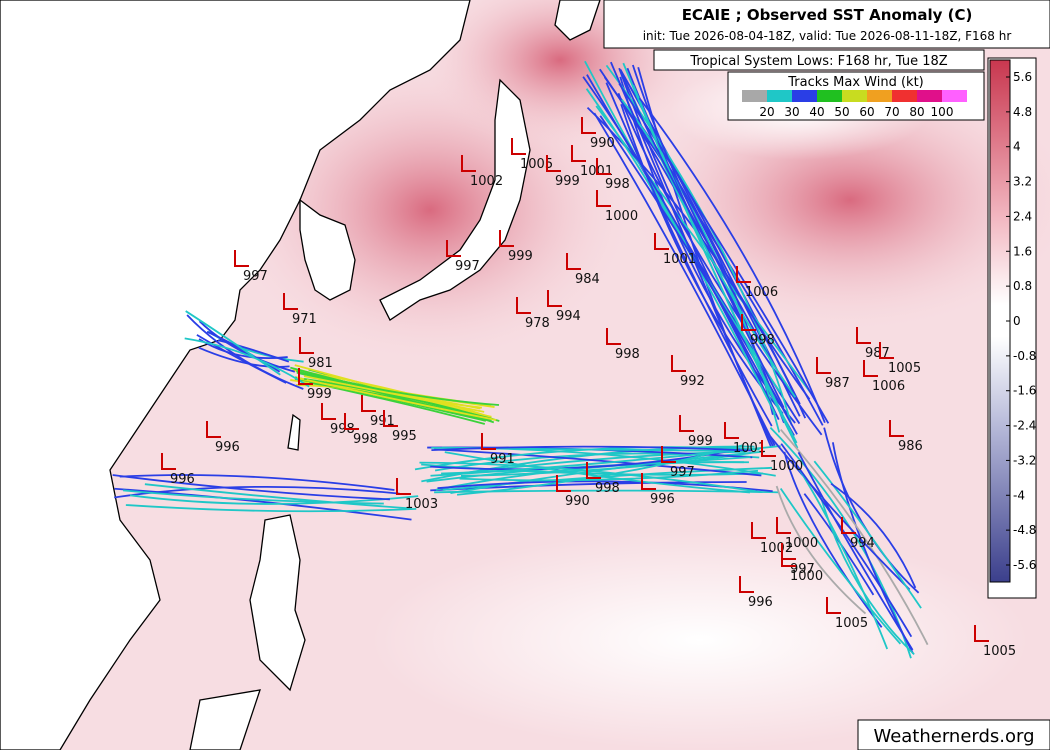  What do you see at coordinates (818, 61) in the screenshot?
I see `lows-title: Tropical System Lows: F168 hr, Tue 18Z` at bounding box center [818, 61].